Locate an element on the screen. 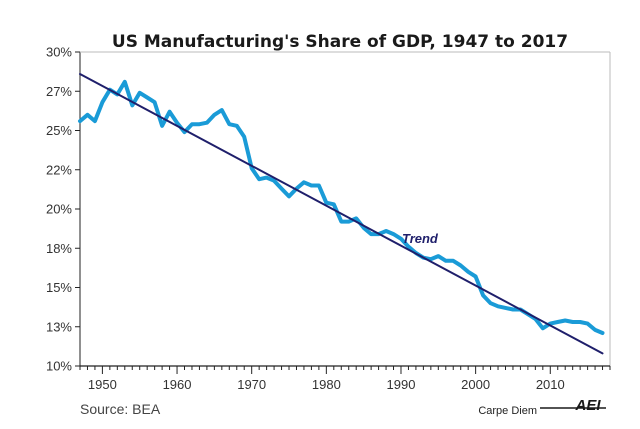 The image size is (640, 429). x-tick-label: 1950 is located at coordinates (102, 384).